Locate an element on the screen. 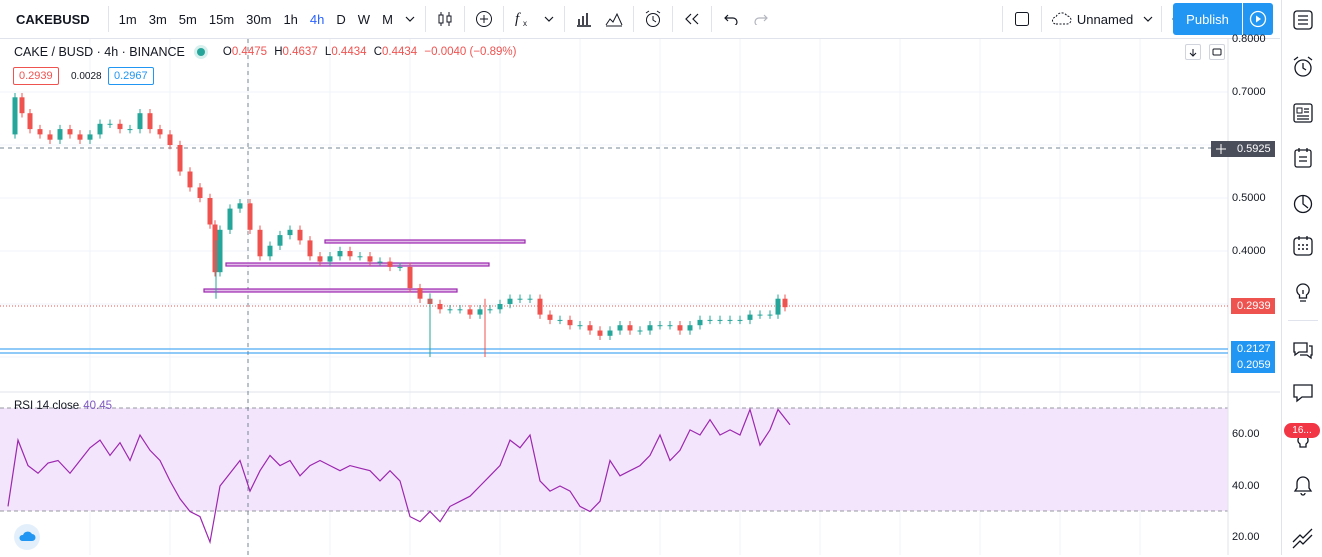 The width and height of the screenshot is (1322, 557). notifications-bell-button is located at coordinates (1303, 485).